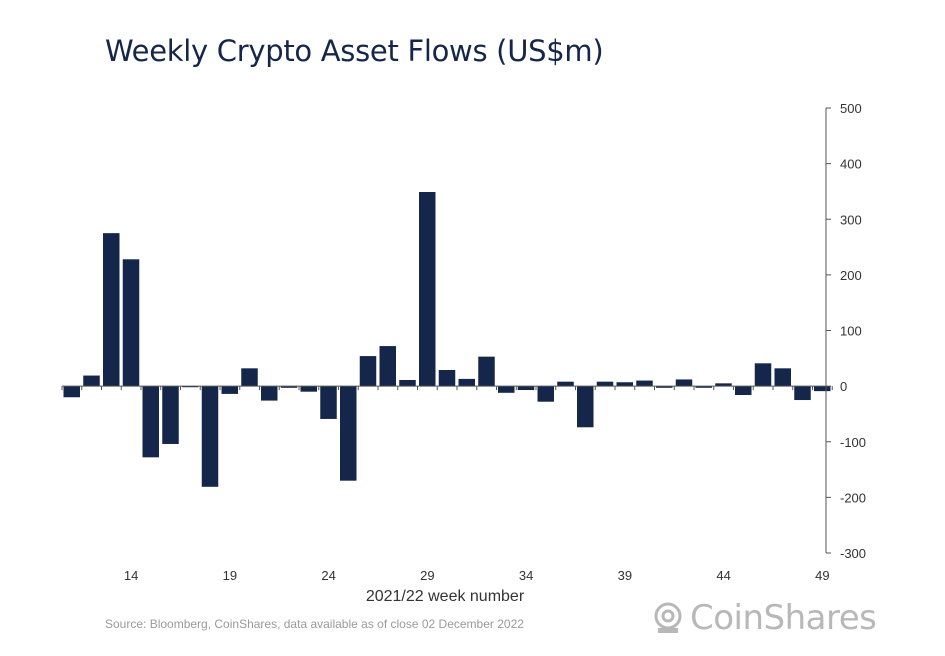 The height and width of the screenshot is (656, 945). What do you see at coordinates (230, 575) in the screenshot?
I see `x-tick-label: 19` at bounding box center [230, 575].